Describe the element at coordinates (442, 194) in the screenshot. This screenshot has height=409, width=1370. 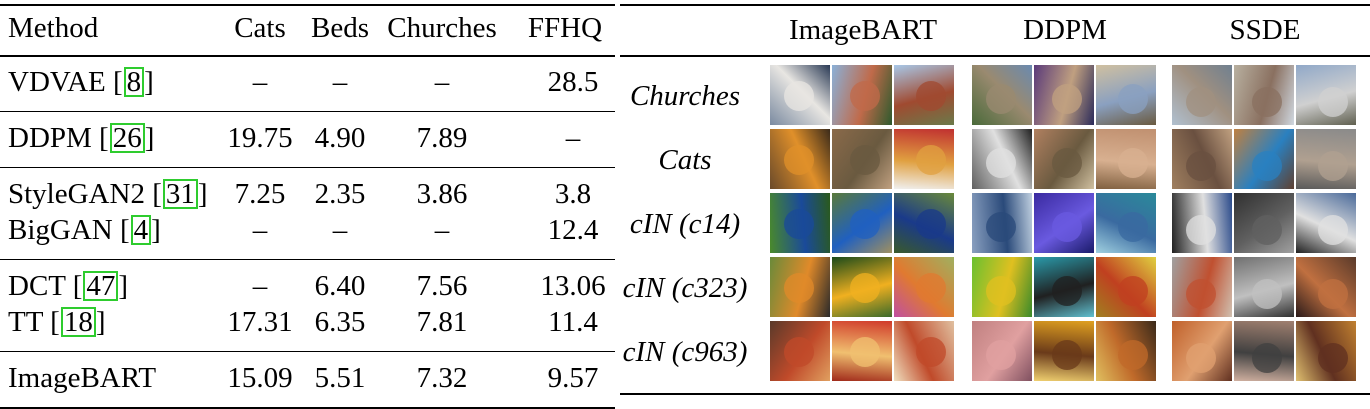
I see `value-churches: 3.86` at that location.